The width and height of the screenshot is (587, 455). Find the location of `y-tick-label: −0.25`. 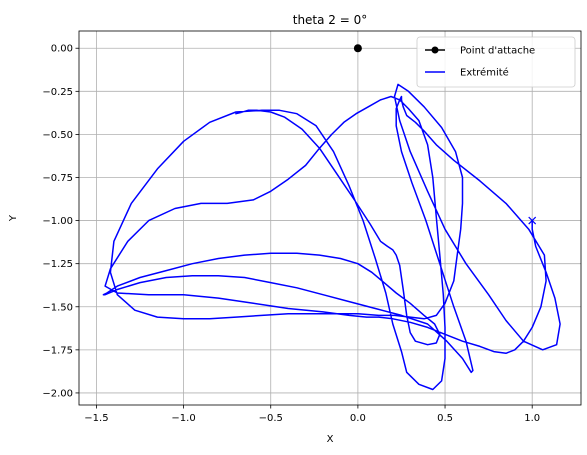

y-tick-label: −0.25 is located at coordinates (57, 92).